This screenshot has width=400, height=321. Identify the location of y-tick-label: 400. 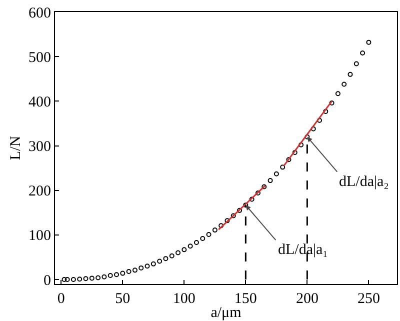
(39, 102).